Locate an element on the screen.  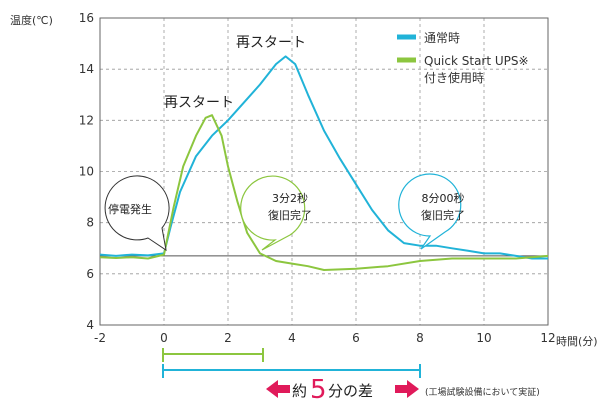
recover-callout-normal: 8分00秒 復旧完了 is located at coordinates (431, 211).